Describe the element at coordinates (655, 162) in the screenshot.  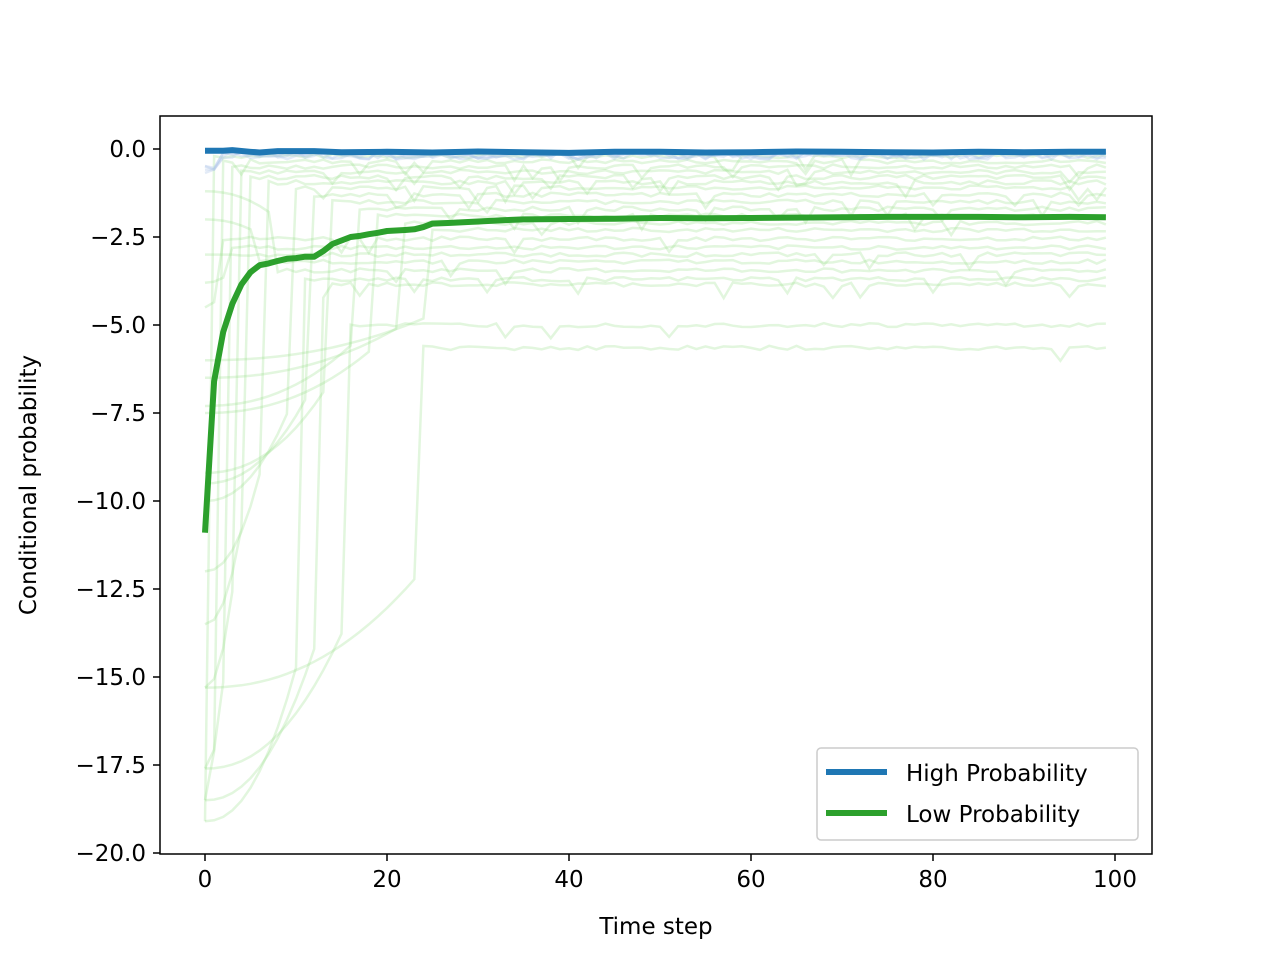
I see `background-trajectory-high` at that location.